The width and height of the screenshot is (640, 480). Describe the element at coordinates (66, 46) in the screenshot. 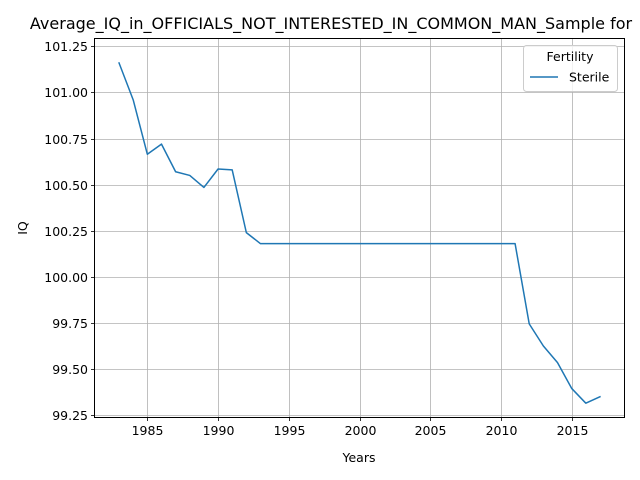

I see `y-tick-label: 101.25` at that location.